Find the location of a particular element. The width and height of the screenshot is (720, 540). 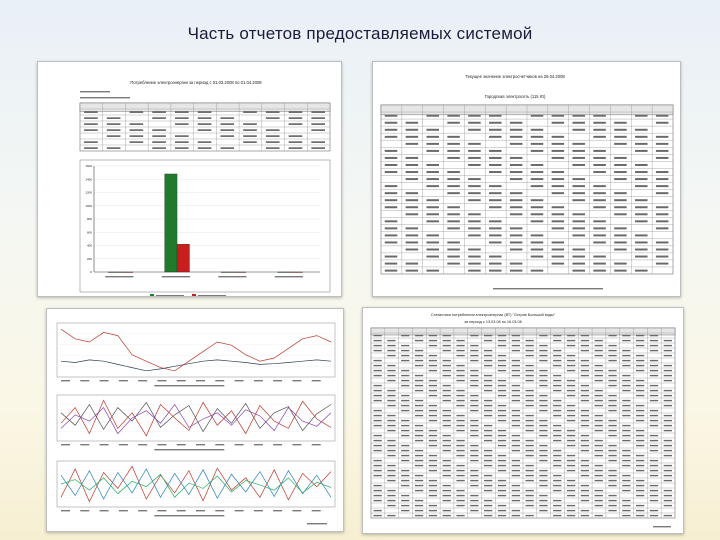

small-print-line is located at coordinates (95, 92).